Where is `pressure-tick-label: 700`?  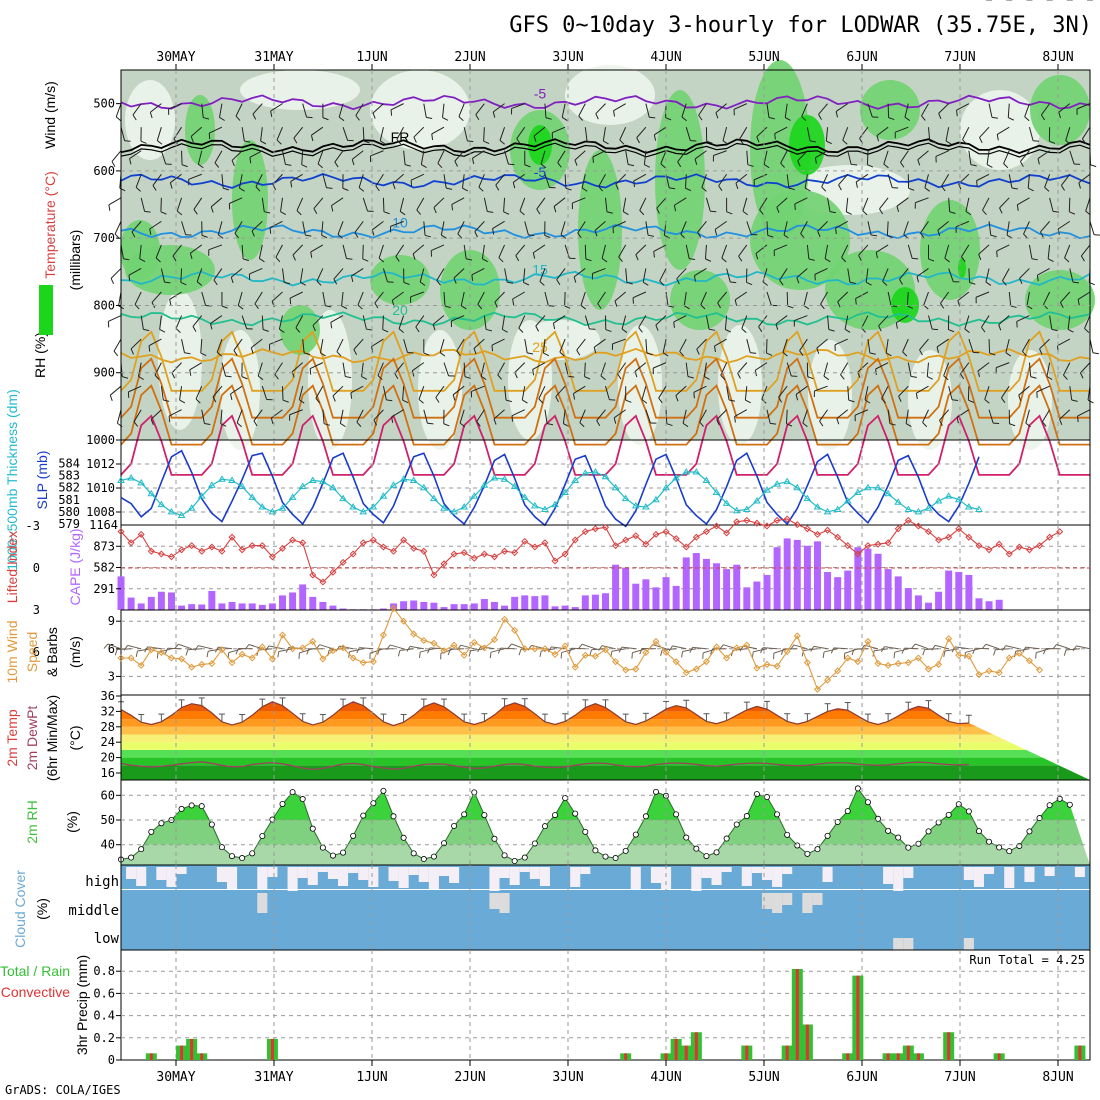 pressure-tick-label: 700 is located at coordinates (104, 238).